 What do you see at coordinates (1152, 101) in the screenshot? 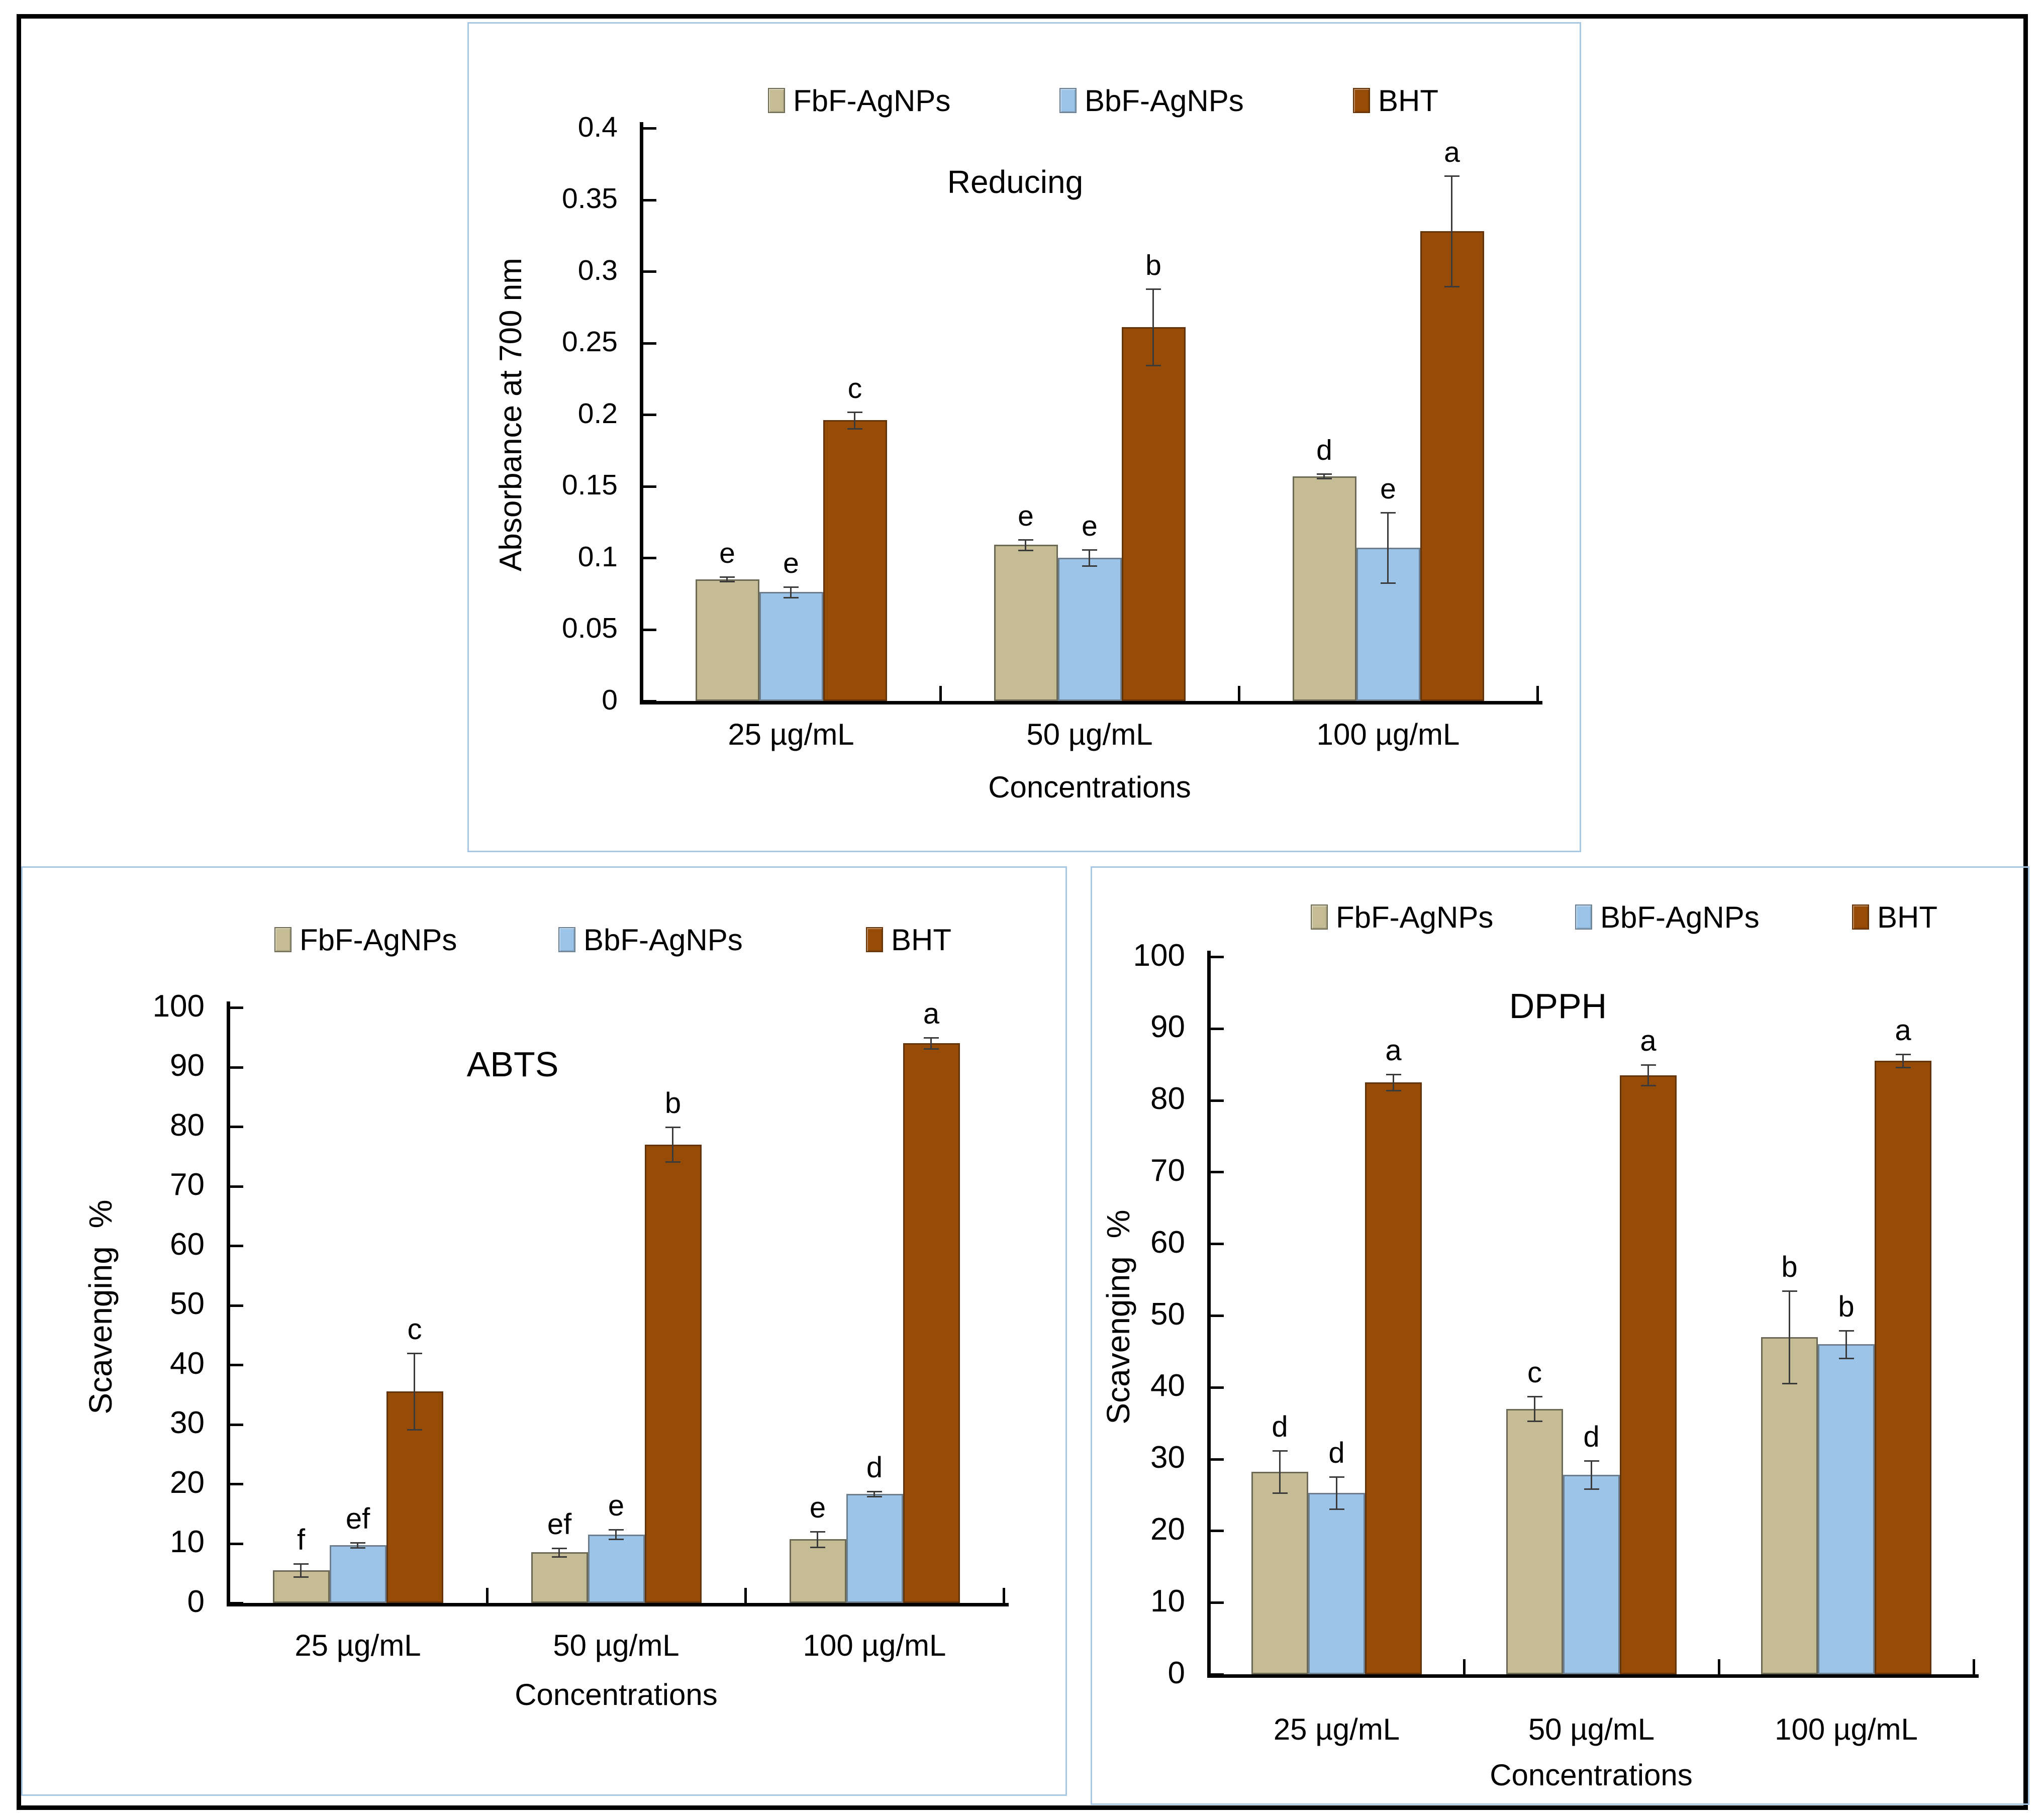
I see `legend-item-bbf-agnps: BbF-AgNPs` at bounding box center [1152, 101].